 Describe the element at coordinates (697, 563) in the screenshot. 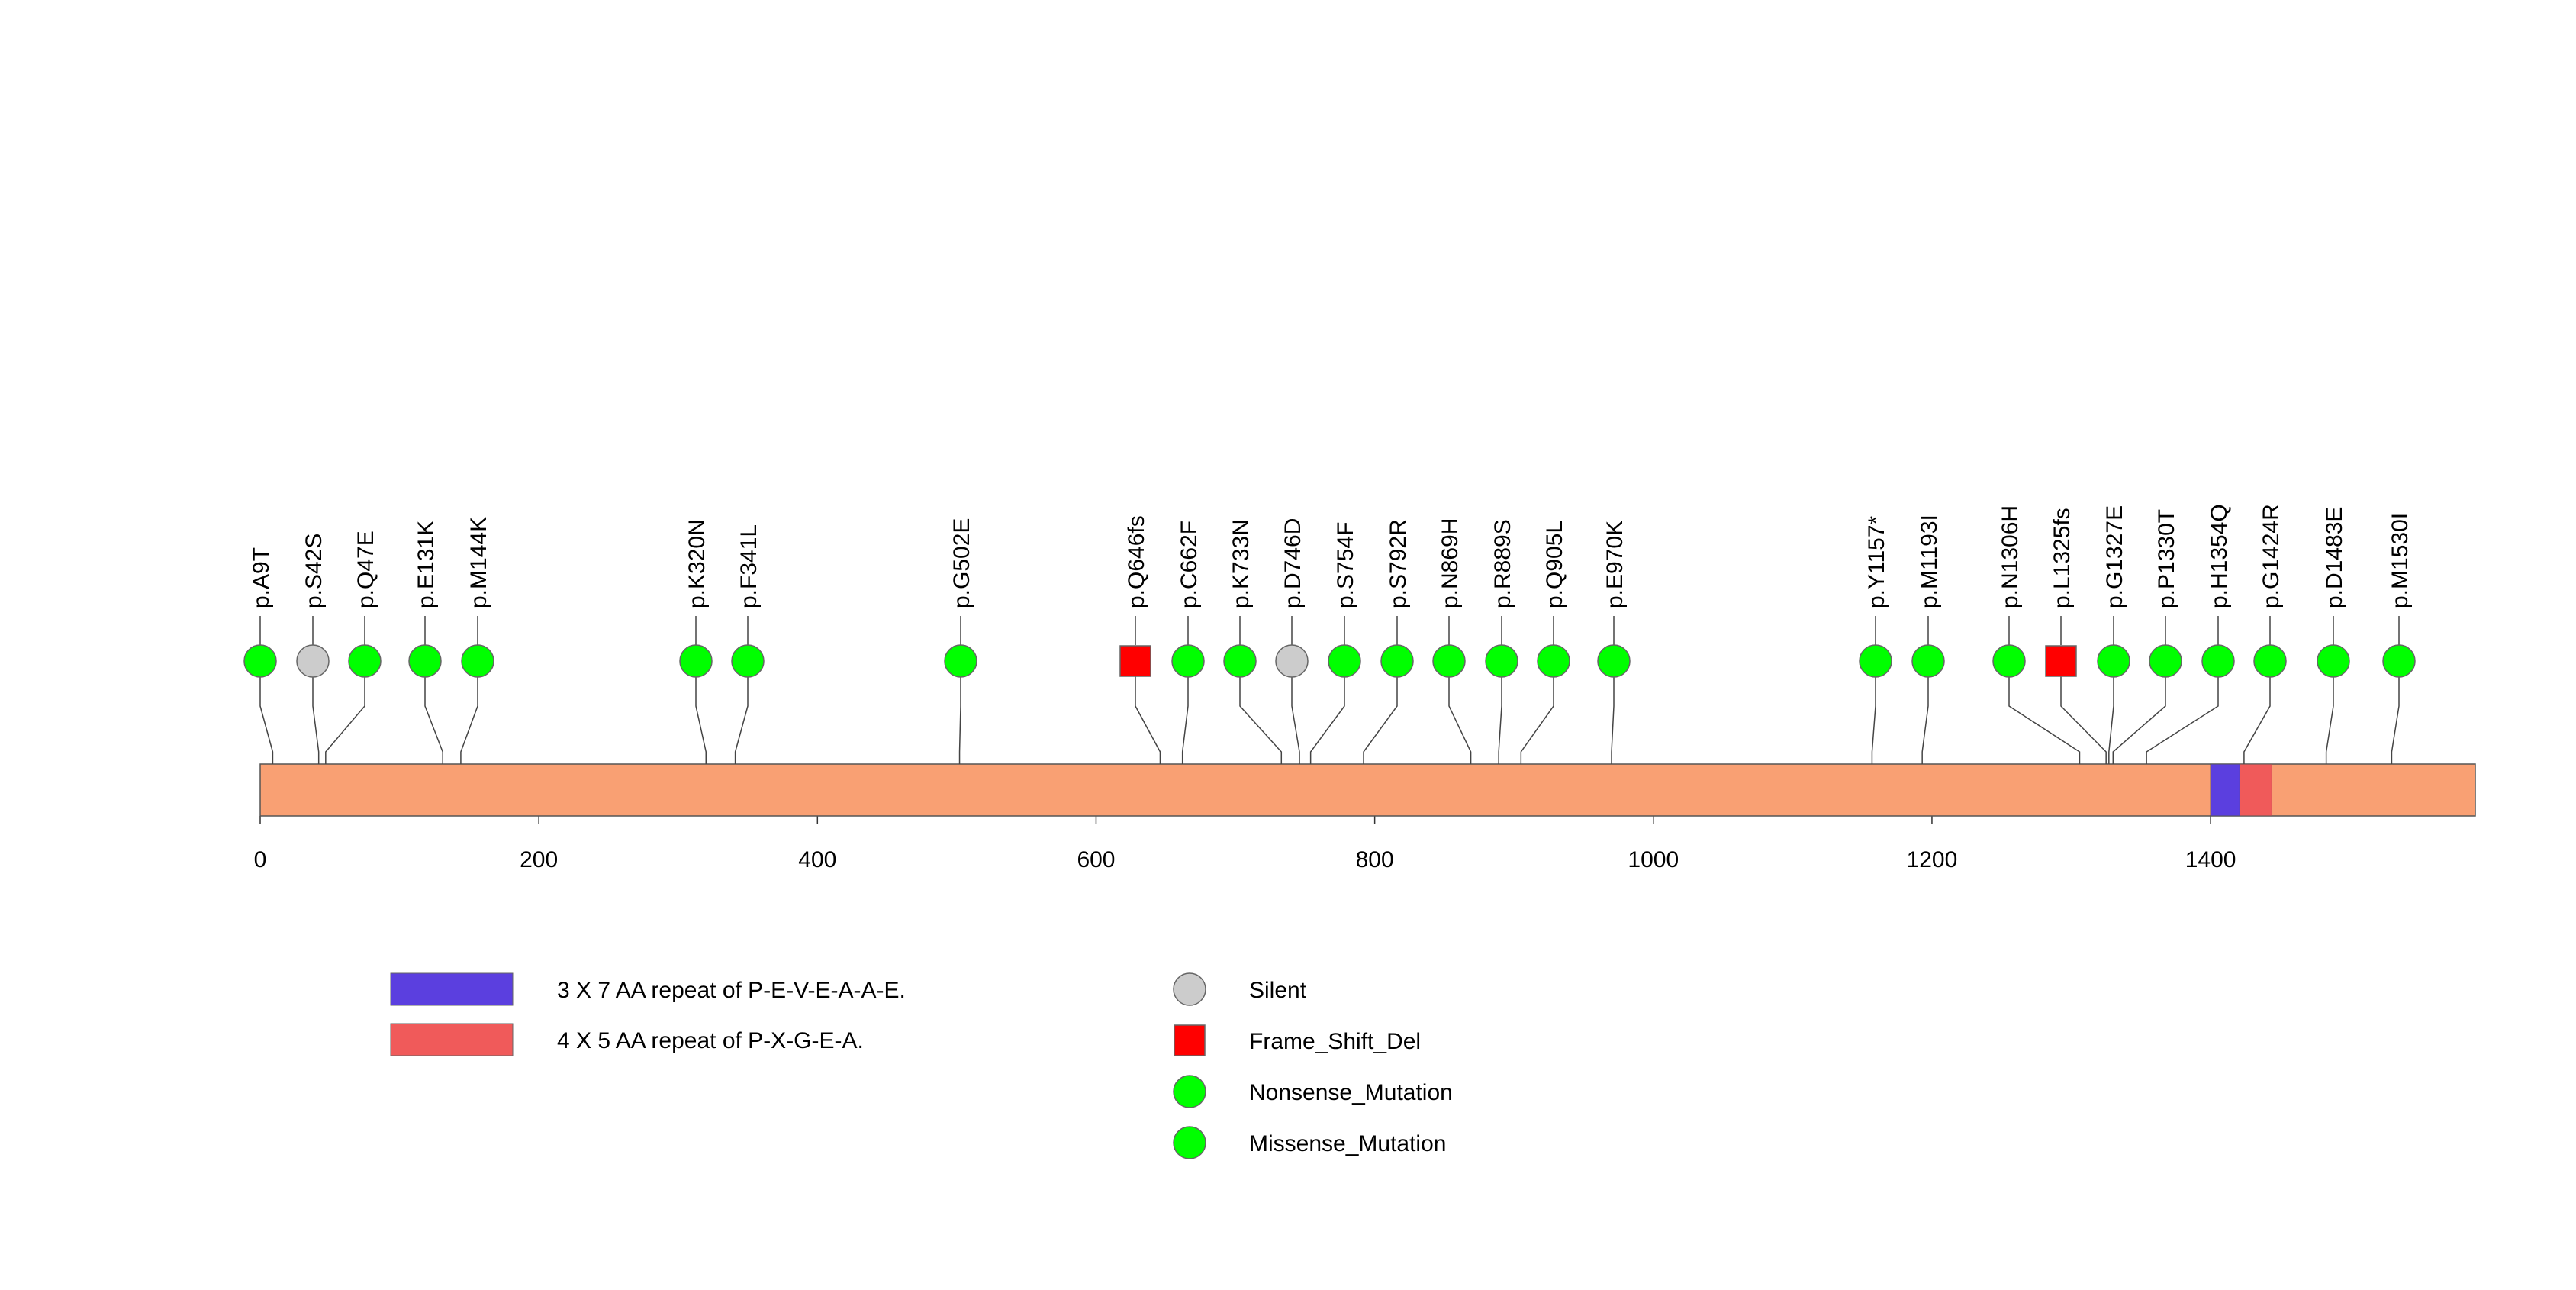

I see `mutation-label: p.K320N` at that location.